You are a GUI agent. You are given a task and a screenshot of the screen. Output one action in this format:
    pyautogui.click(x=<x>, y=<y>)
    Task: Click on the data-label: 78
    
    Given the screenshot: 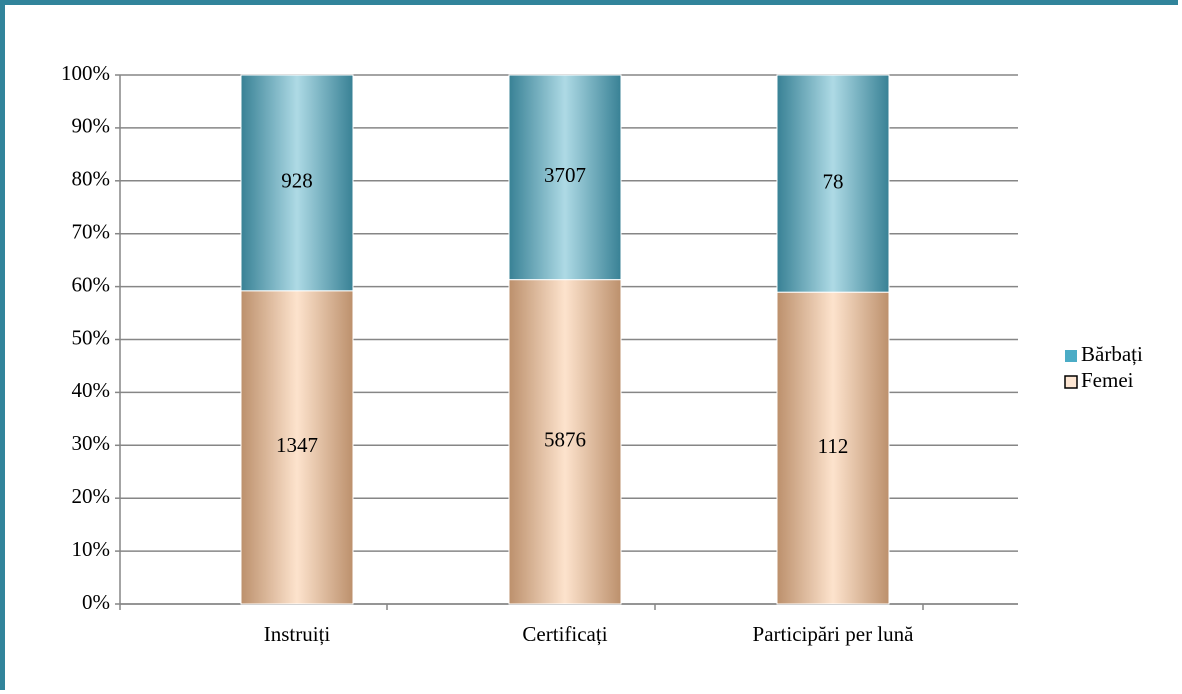 What is the action you would take?
    pyautogui.click(x=833, y=181)
    